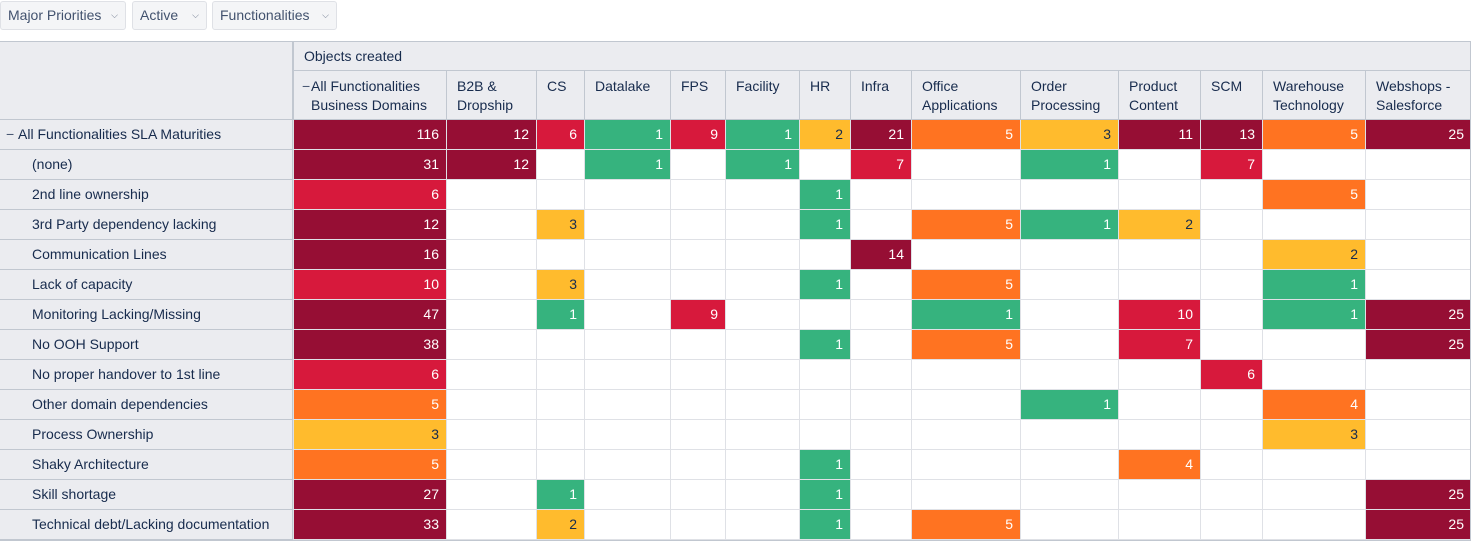 The height and width of the screenshot is (549, 1475). Describe the element at coordinates (880, 95) in the screenshot. I see `column-header: Infra` at that location.